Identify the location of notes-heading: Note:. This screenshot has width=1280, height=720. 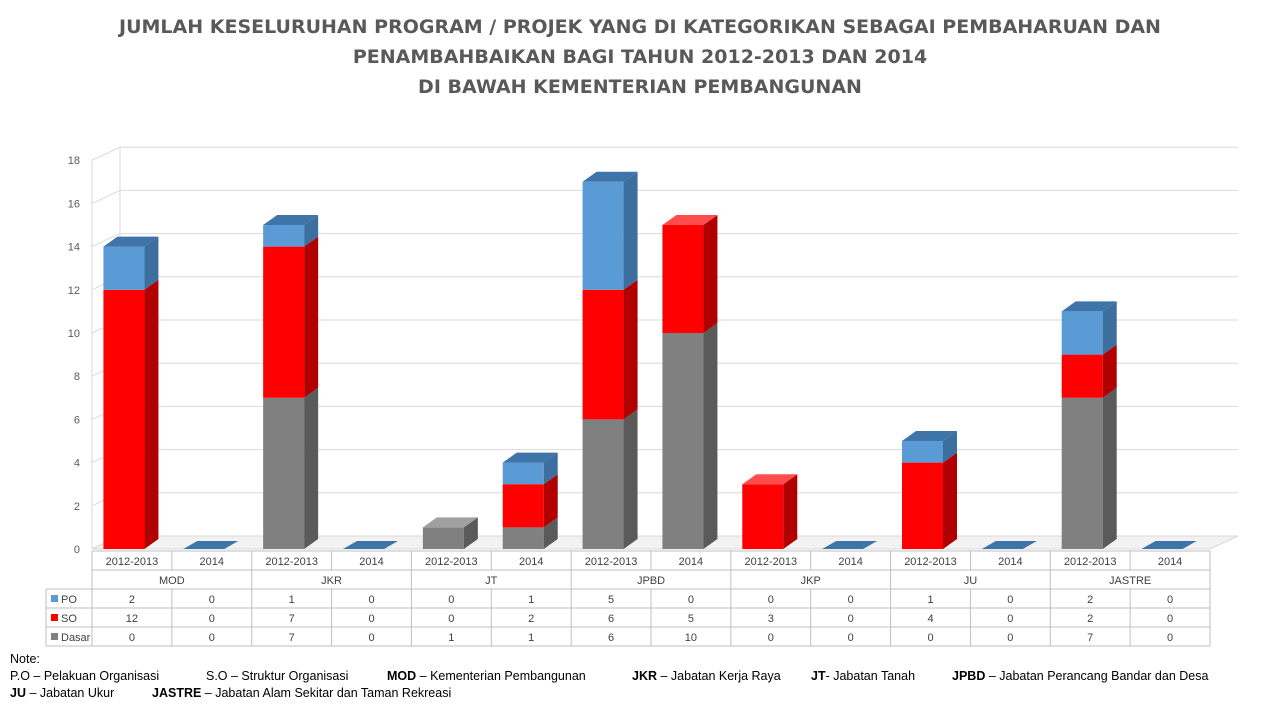
(25, 659).